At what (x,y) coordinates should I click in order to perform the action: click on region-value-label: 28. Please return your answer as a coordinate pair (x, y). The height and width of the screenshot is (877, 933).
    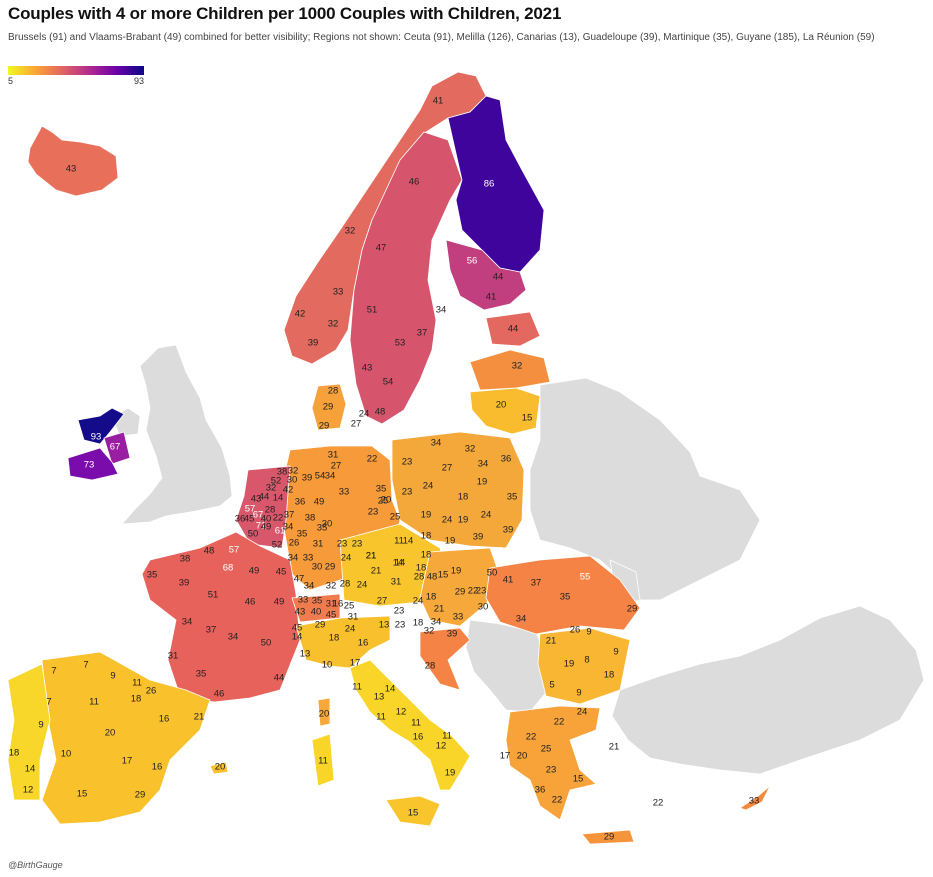
    Looking at the image, I should click on (430, 666).